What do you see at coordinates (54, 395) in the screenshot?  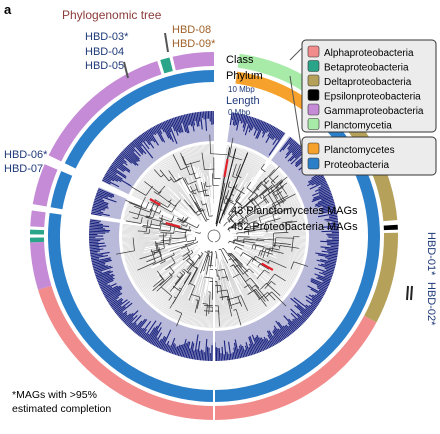 I see `footnote-line-1: *MAGs with >95%` at bounding box center [54, 395].